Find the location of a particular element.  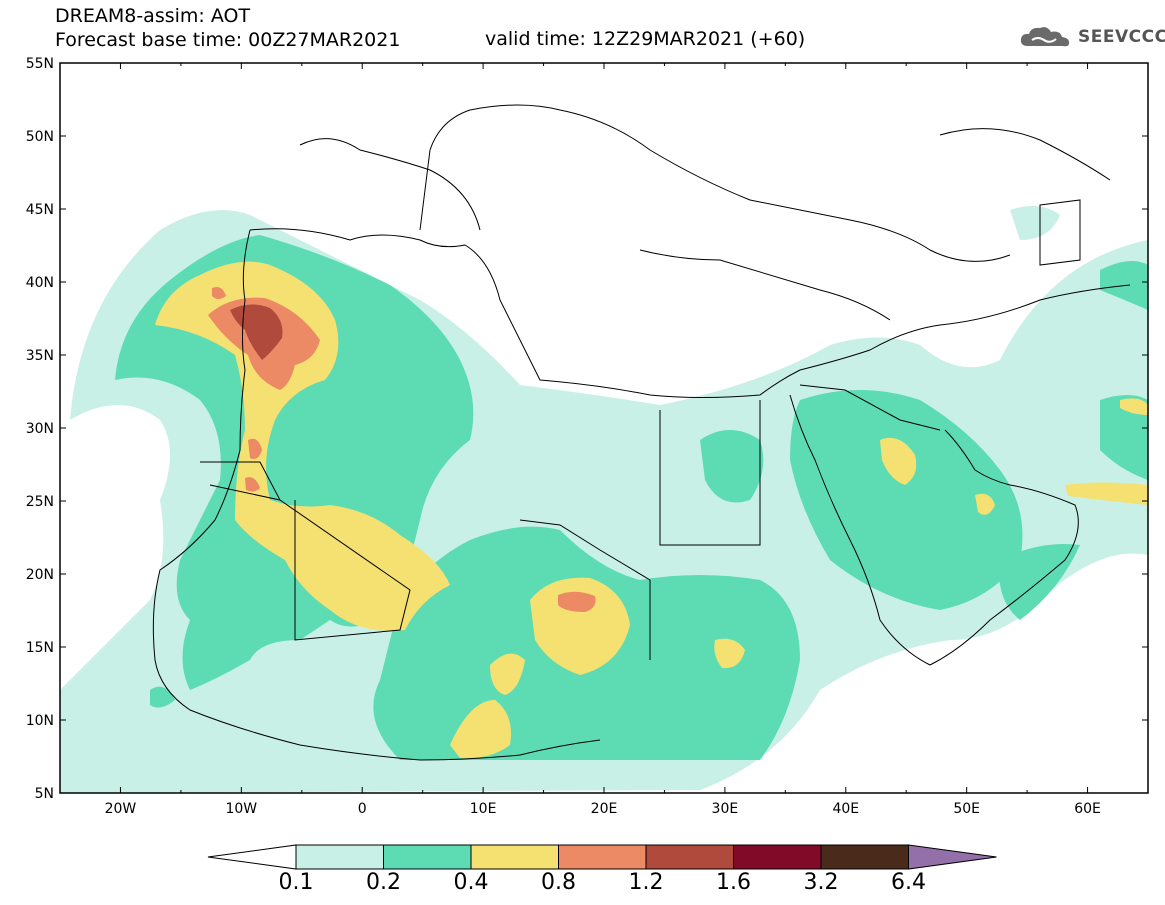

colorbar is located at coordinates (602, 857).